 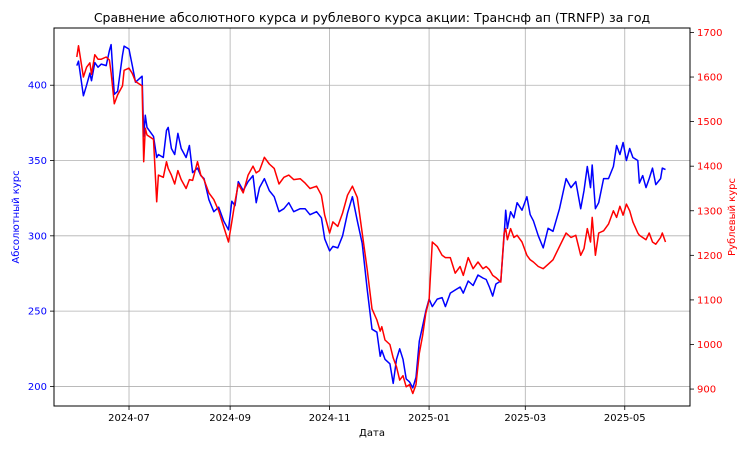 I want to click on right-tick-label: 1100, so click(x=709, y=300).